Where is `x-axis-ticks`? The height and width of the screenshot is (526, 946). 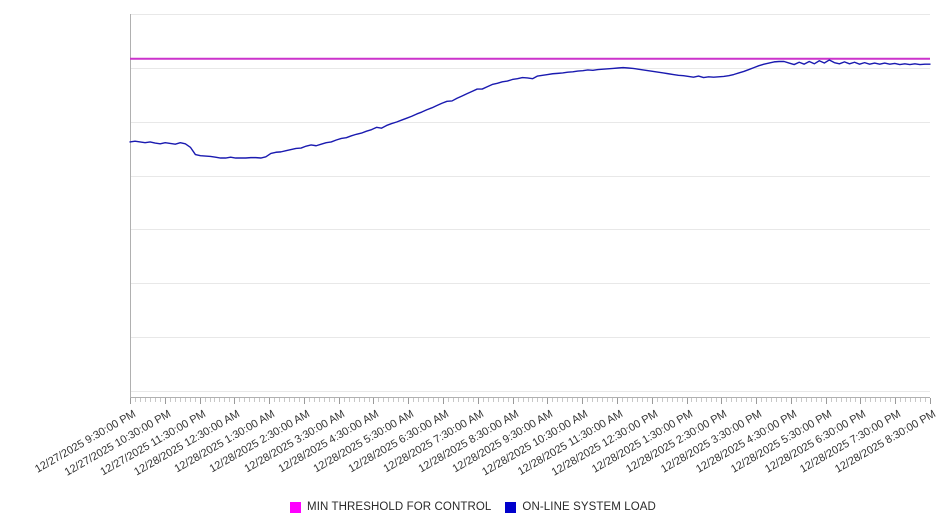 x-axis-ticks is located at coordinates (530, 401).